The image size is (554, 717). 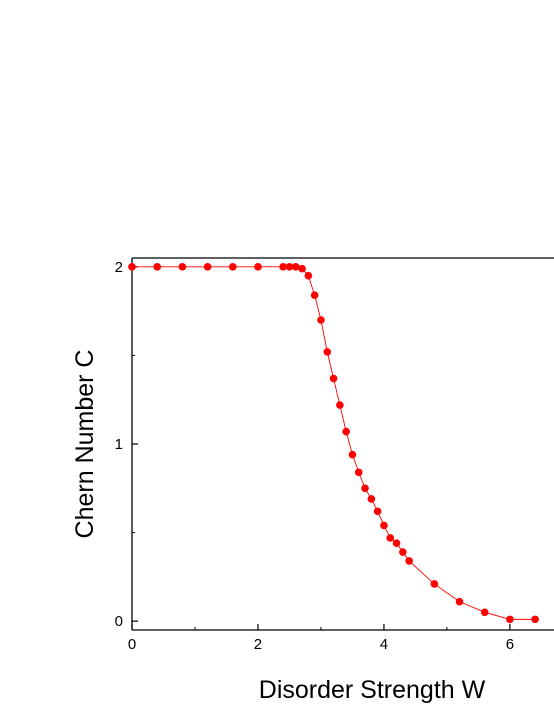 I want to click on x-tick-label: 0, so click(x=132, y=644).